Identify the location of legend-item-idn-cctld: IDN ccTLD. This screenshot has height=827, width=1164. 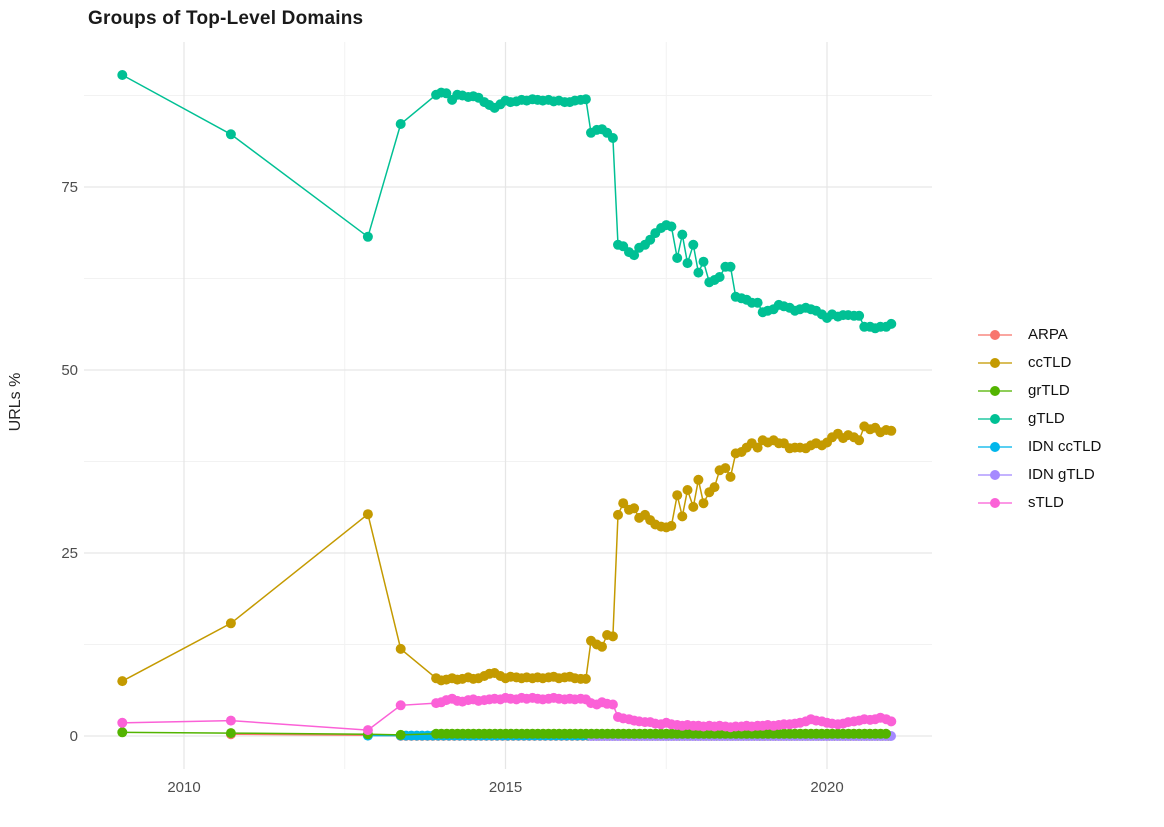
(1039, 446).